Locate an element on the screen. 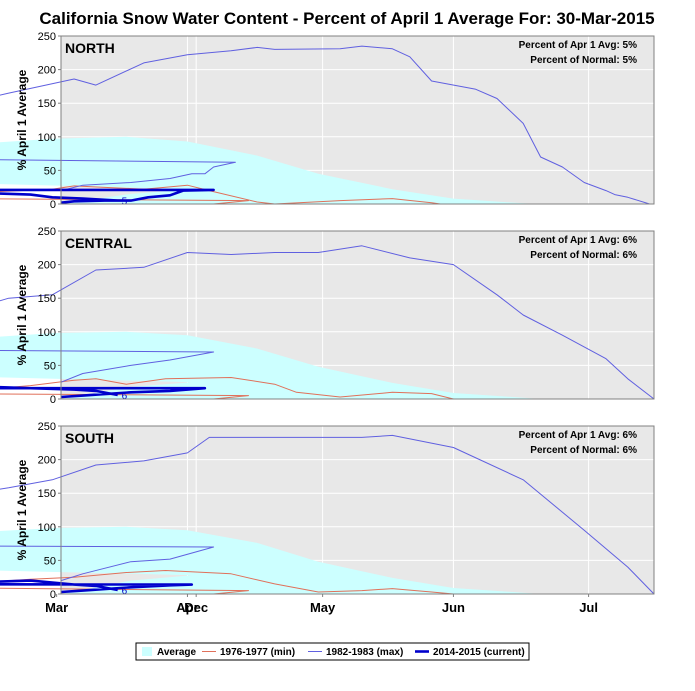 This screenshot has height=691, width=695. region-label: SOUTH is located at coordinates (89, 438).